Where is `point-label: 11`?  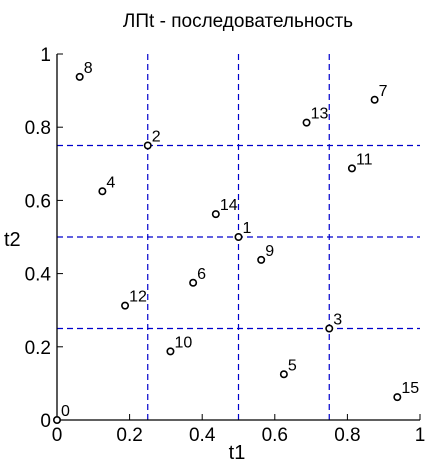 point-label: 11 is located at coordinates (364, 159).